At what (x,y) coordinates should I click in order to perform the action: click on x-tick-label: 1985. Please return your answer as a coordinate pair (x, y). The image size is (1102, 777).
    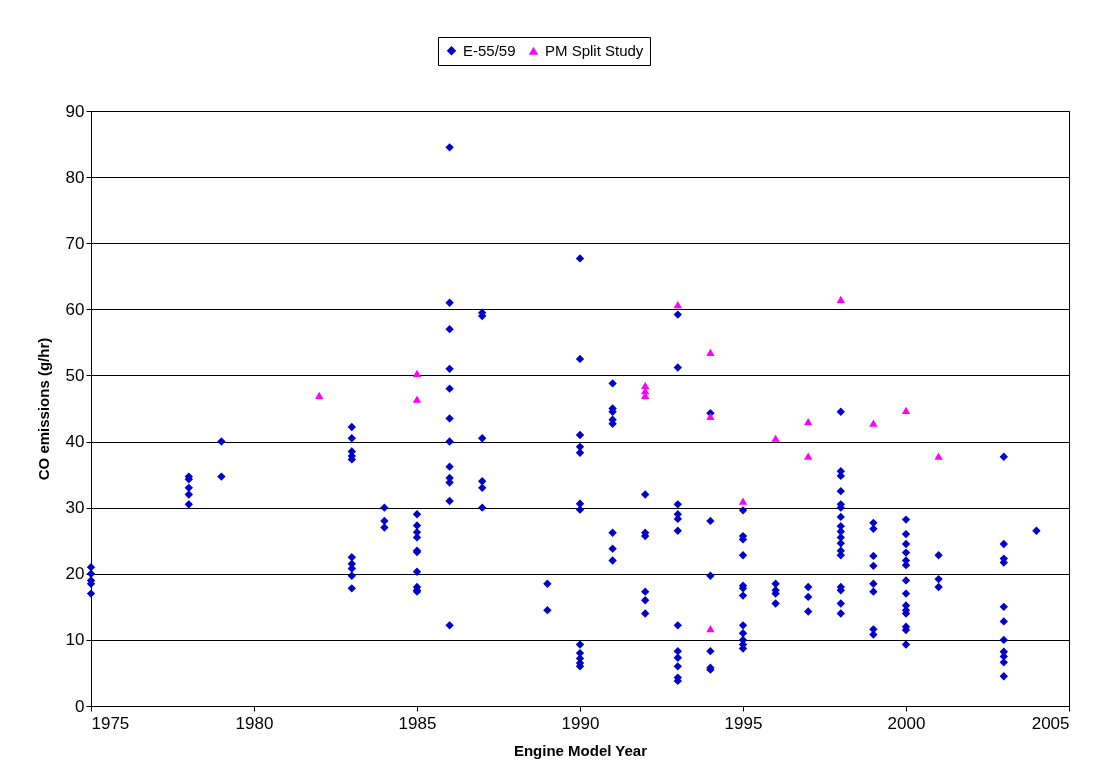
    Looking at the image, I should click on (417, 723).